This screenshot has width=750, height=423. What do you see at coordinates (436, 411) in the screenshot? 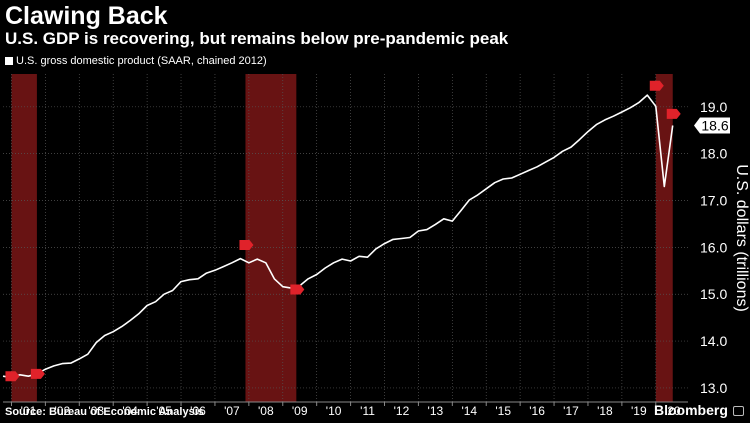
I see `x-tick-label: '13` at bounding box center [436, 411].